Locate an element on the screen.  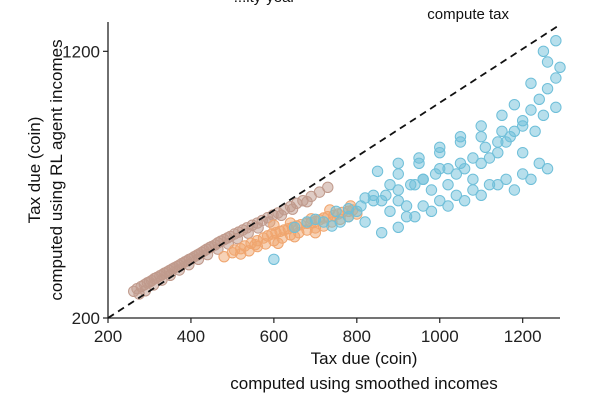
x-tick-label: 600 is located at coordinates (274, 336).